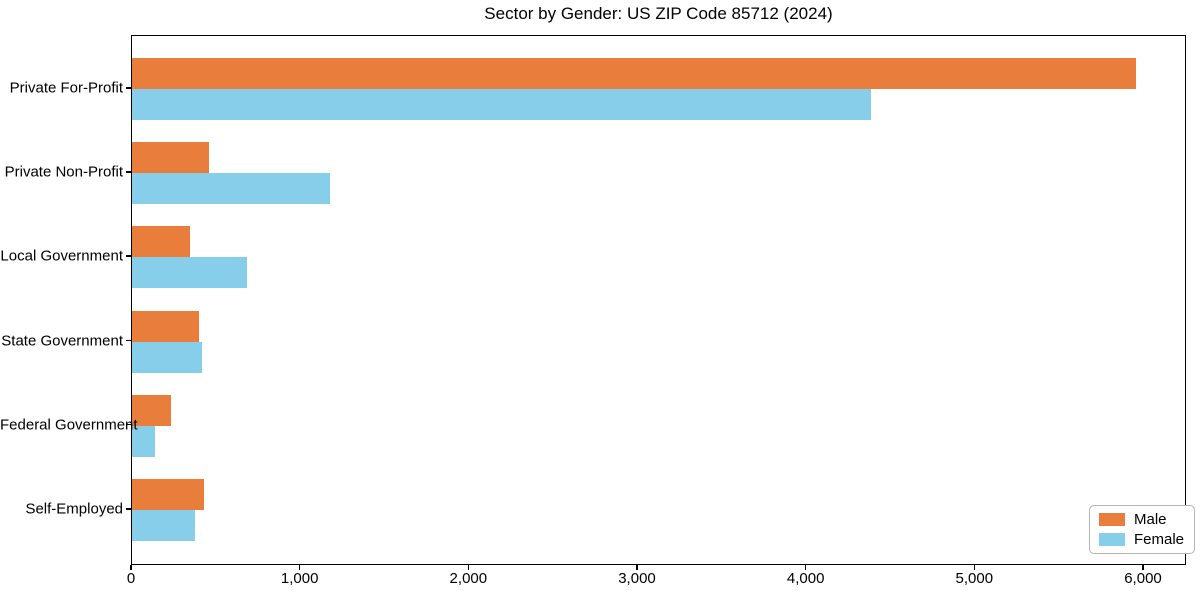  Describe the element at coordinates (74, 509) in the screenshot. I see `y-axis-category-label: Self-Employed` at that location.